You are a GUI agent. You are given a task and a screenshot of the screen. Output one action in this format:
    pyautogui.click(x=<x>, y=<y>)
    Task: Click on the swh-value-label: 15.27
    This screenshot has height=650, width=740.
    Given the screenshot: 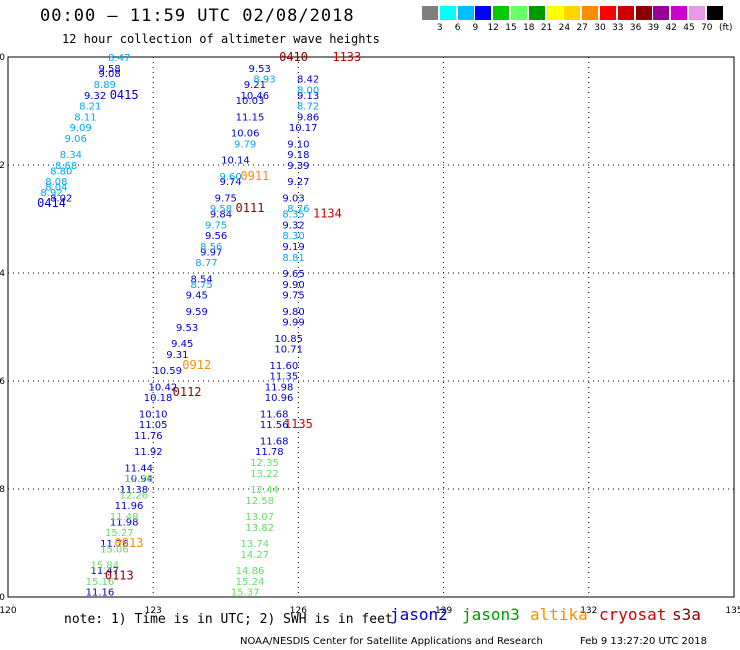 What is the action you would take?
    pyautogui.click(x=119, y=533)
    